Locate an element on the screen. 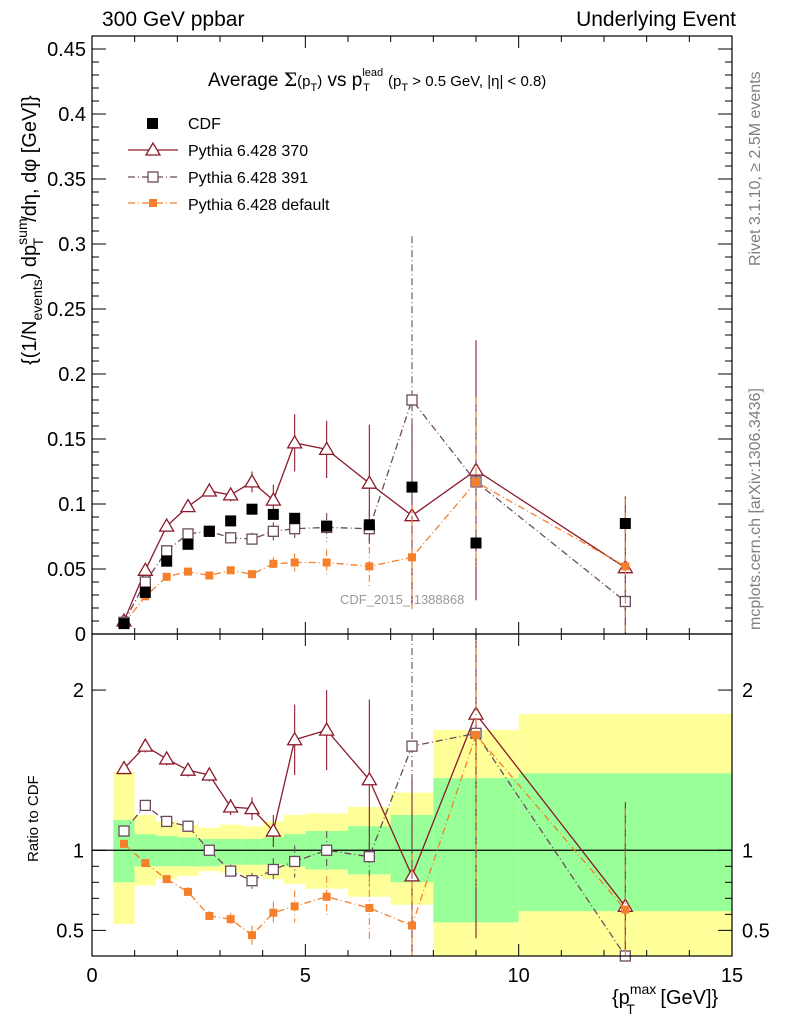 The height and width of the screenshot is (1024, 786). x-axis-label: {pmax T [GeV]} is located at coordinates (665, 999).